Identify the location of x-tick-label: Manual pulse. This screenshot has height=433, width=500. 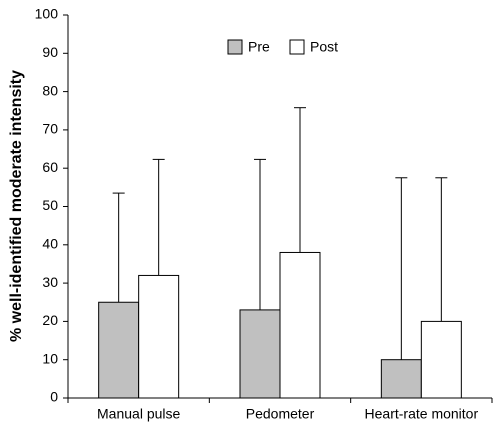
(138, 414).